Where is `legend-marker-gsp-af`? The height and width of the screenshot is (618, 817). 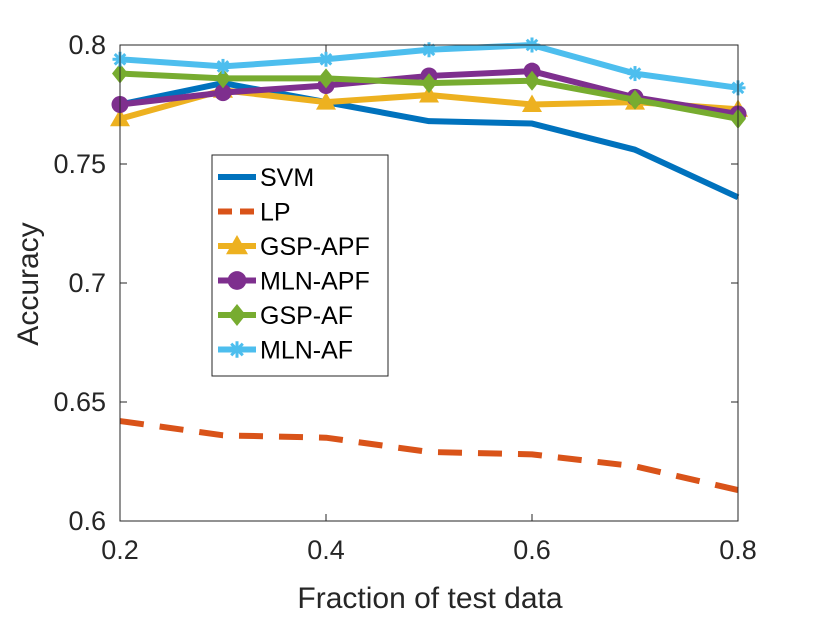
legend-marker-gsp-af is located at coordinates (237, 315).